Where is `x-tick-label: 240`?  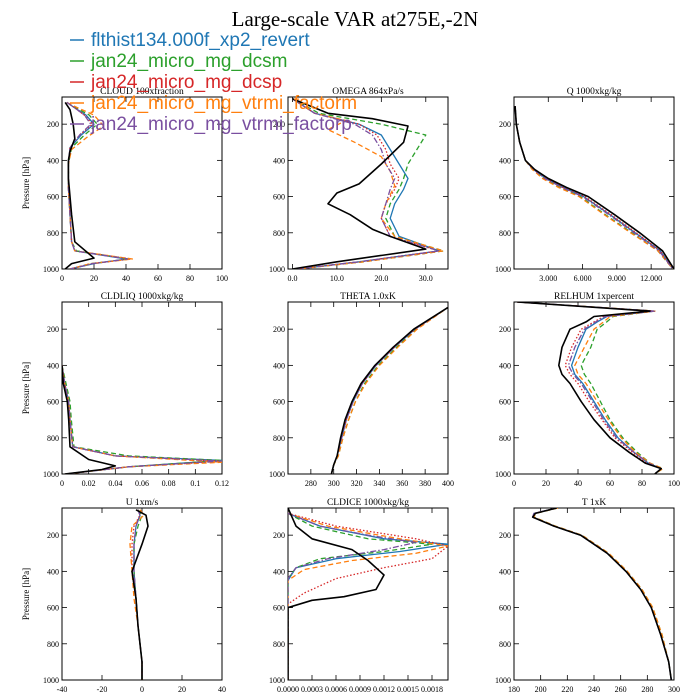
x-tick-label: 240 is located at coordinates (594, 689).